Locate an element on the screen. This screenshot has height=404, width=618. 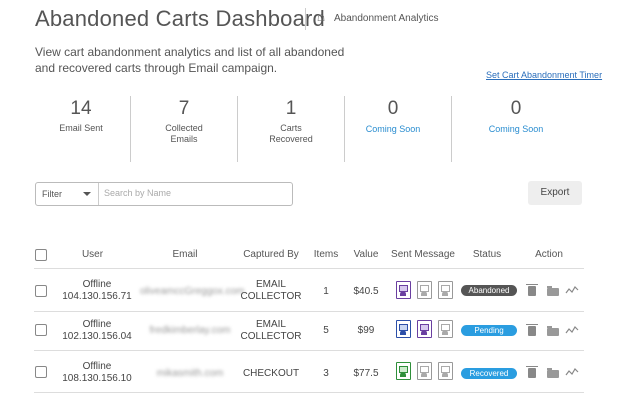
user-ip: 108.130.156.10 is located at coordinates (97, 378).